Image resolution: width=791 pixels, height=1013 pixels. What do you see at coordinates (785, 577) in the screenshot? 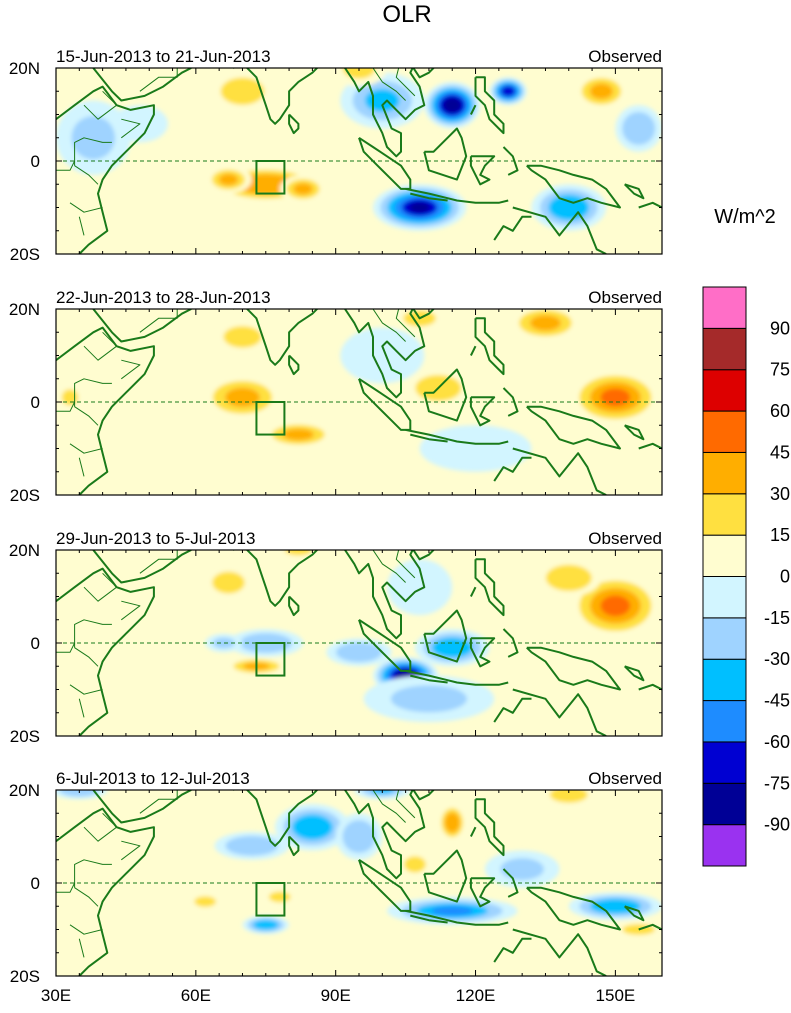
I see `colorbar-label: 0` at bounding box center [785, 577].